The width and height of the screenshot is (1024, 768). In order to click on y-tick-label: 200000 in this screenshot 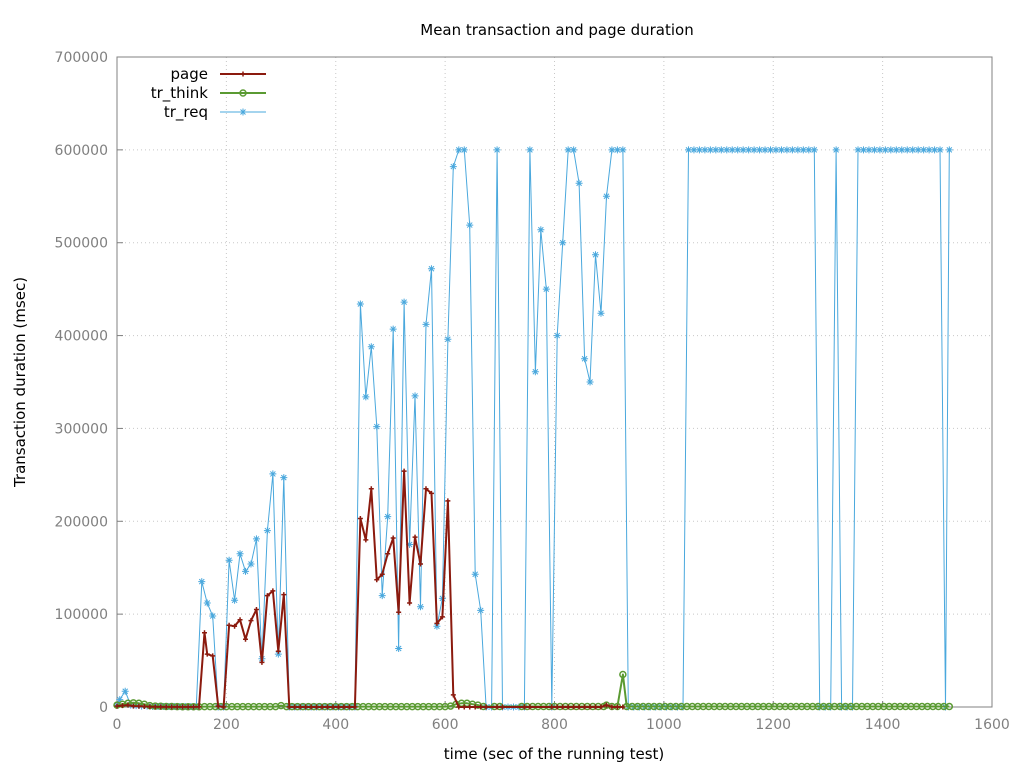, I will do `click(81, 522)`.